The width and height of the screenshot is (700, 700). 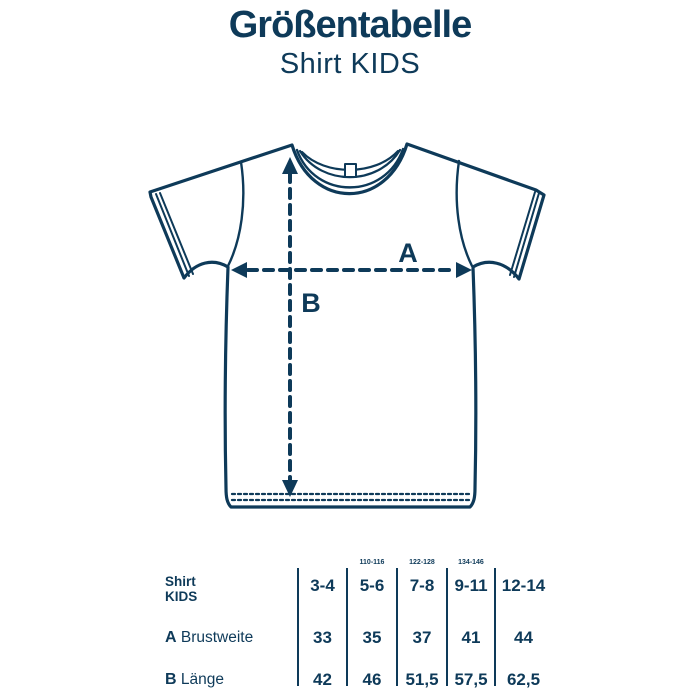 I want to click on left-armhole-seam, so click(x=235, y=214).